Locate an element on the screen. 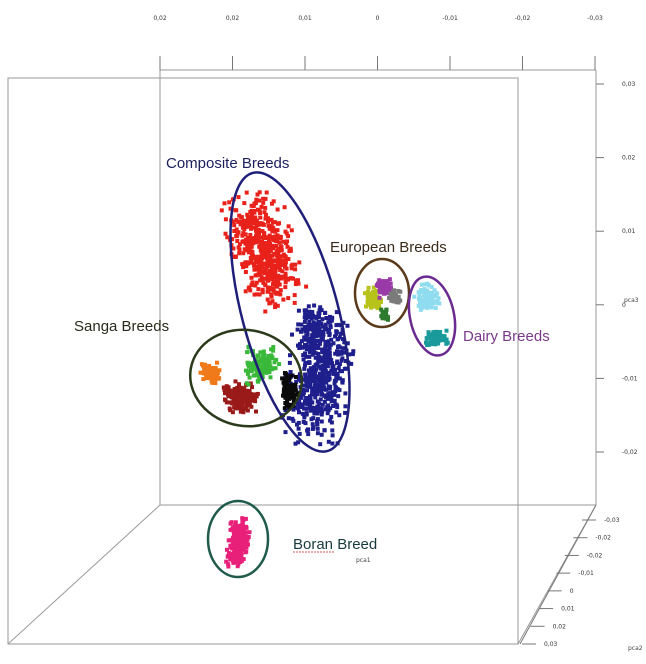  depth-tick-label: -0,02 is located at coordinates (595, 555).